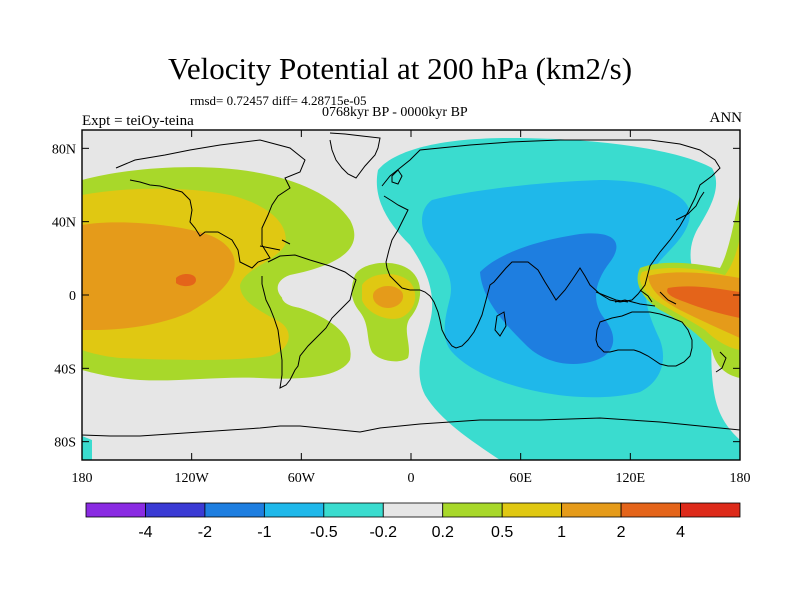 This screenshot has height=600, width=800. I want to click on indonesia-coast, so click(636, 298).